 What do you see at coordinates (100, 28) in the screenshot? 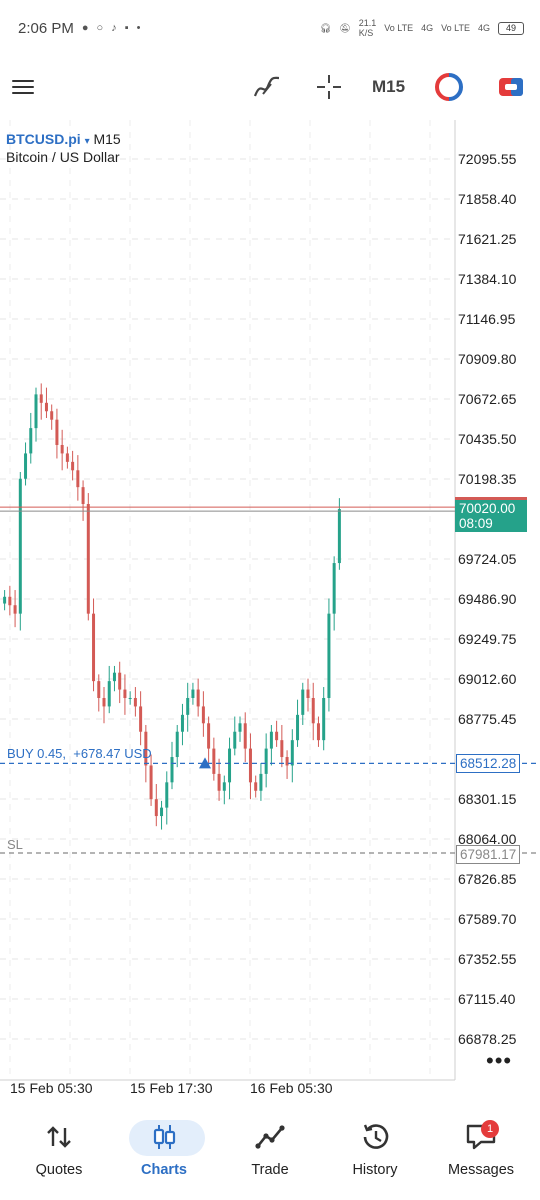
I see `circle-icon: ○` at bounding box center [100, 28].